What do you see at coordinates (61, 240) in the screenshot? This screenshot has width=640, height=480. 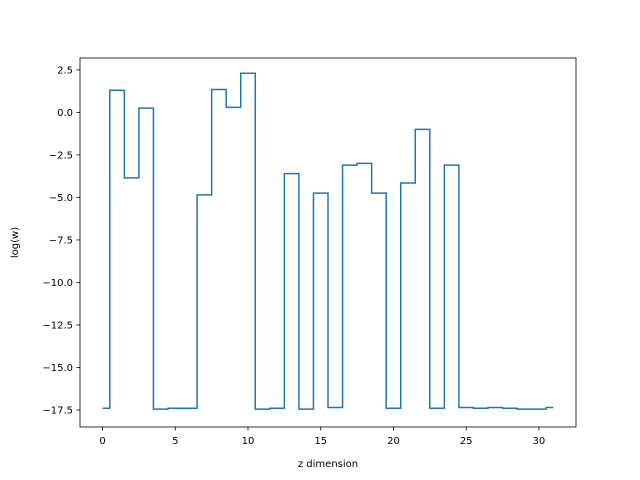 I see `y-tick-label: −7.5` at bounding box center [61, 240].